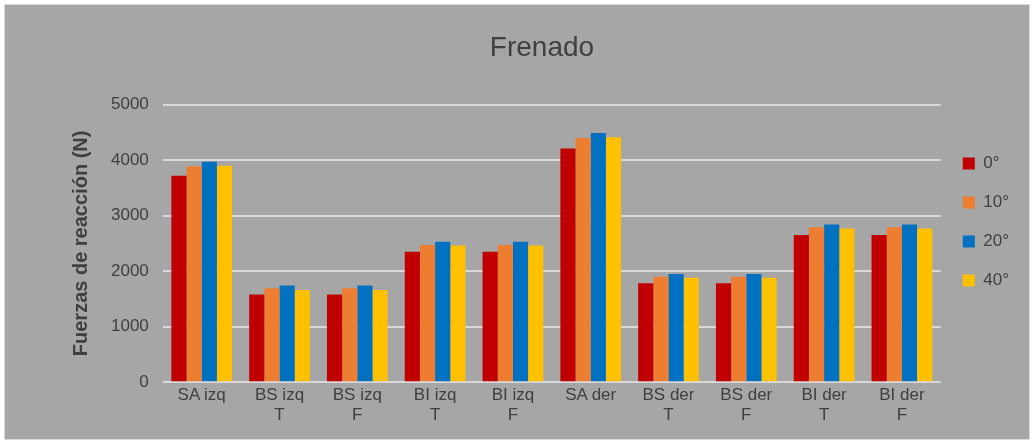 Image resolution: width=1034 pixels, height=444 pixels. Describe the element at coordinates (591, 395) in the screenshot. I see `x-tick-label: SA der` at that location.